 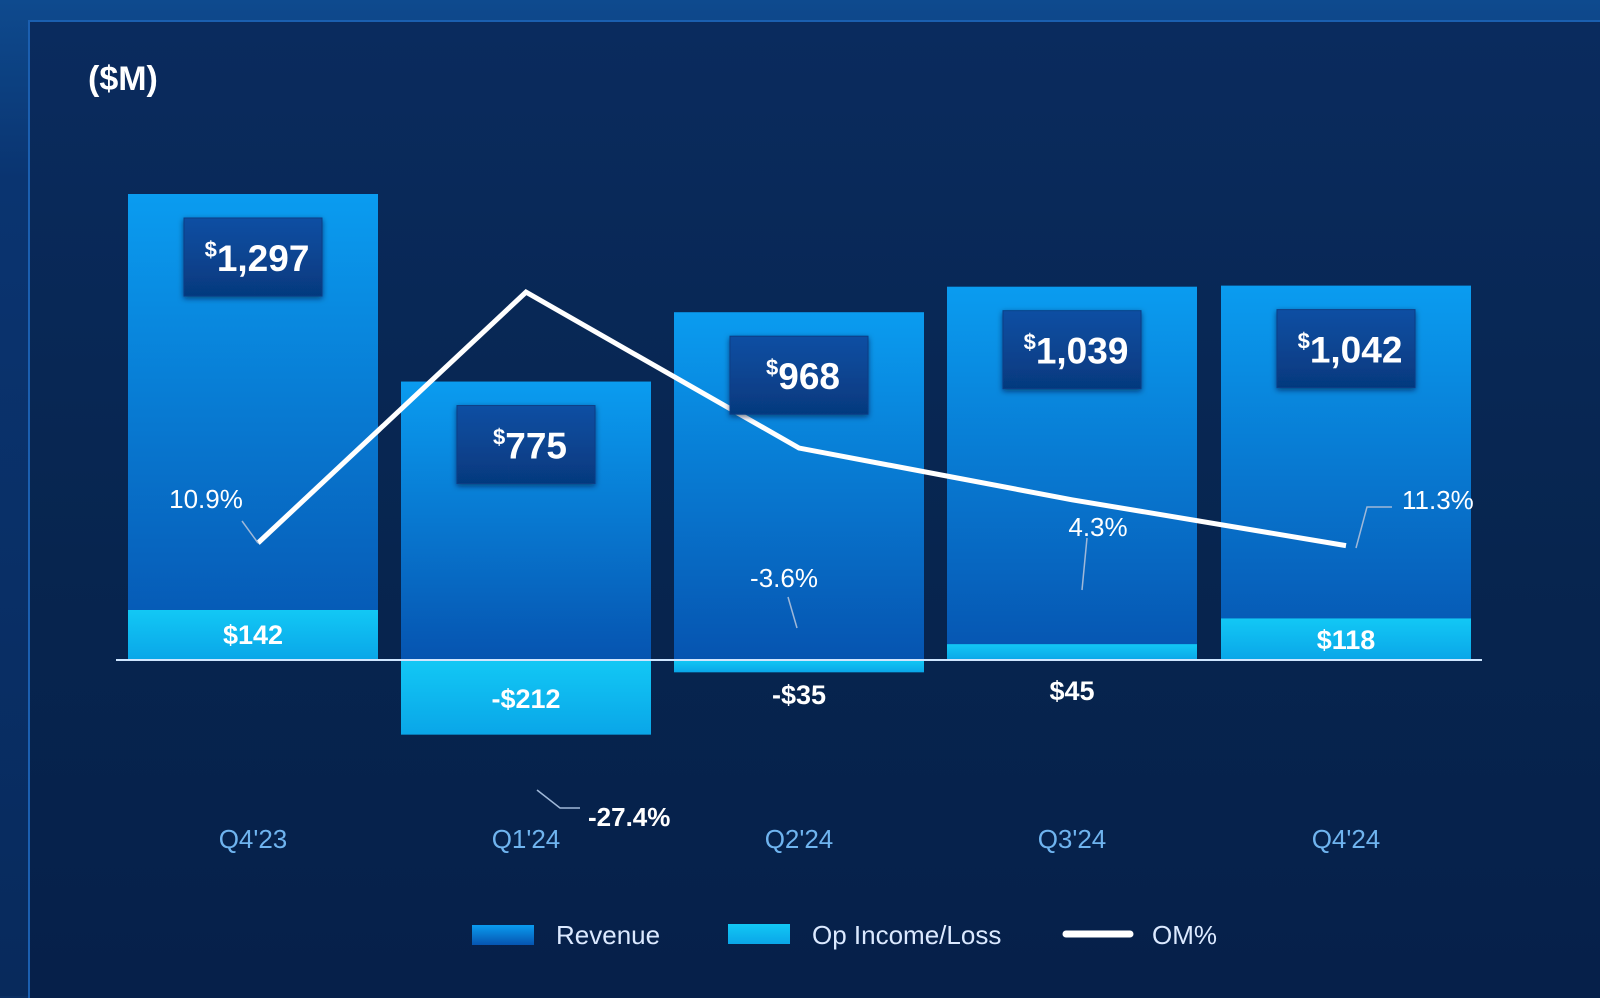 I want to click on op-income-data-label: -$212, so click(x=525, y=699).